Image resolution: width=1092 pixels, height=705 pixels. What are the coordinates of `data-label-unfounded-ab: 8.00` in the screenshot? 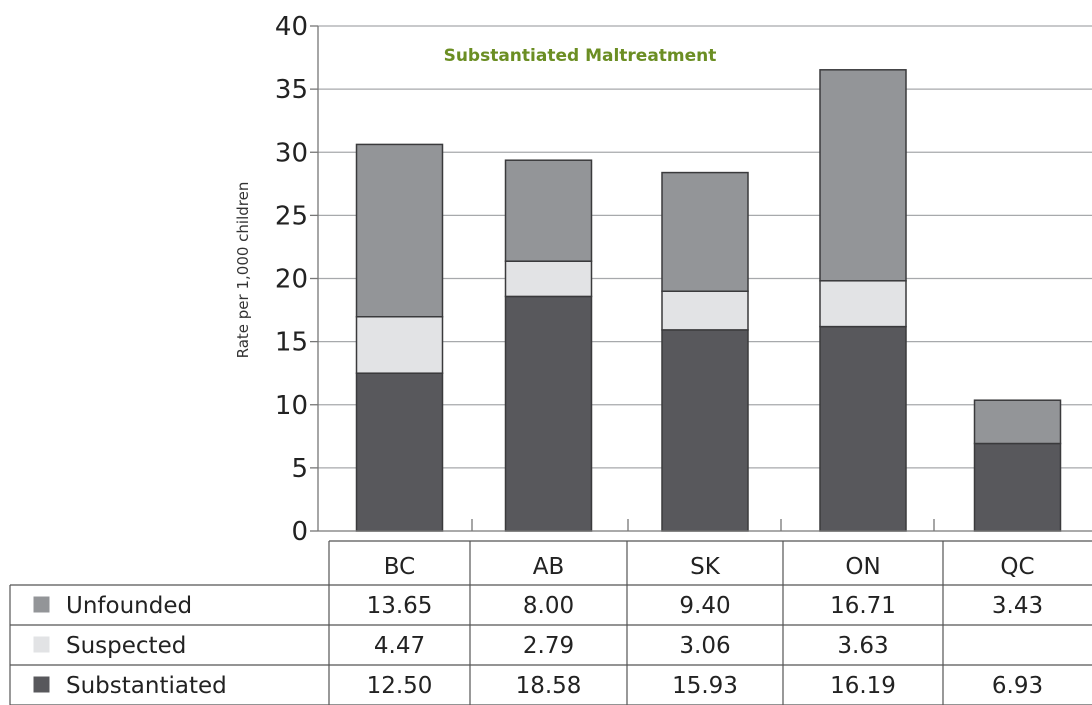 It's located at (548, 606).